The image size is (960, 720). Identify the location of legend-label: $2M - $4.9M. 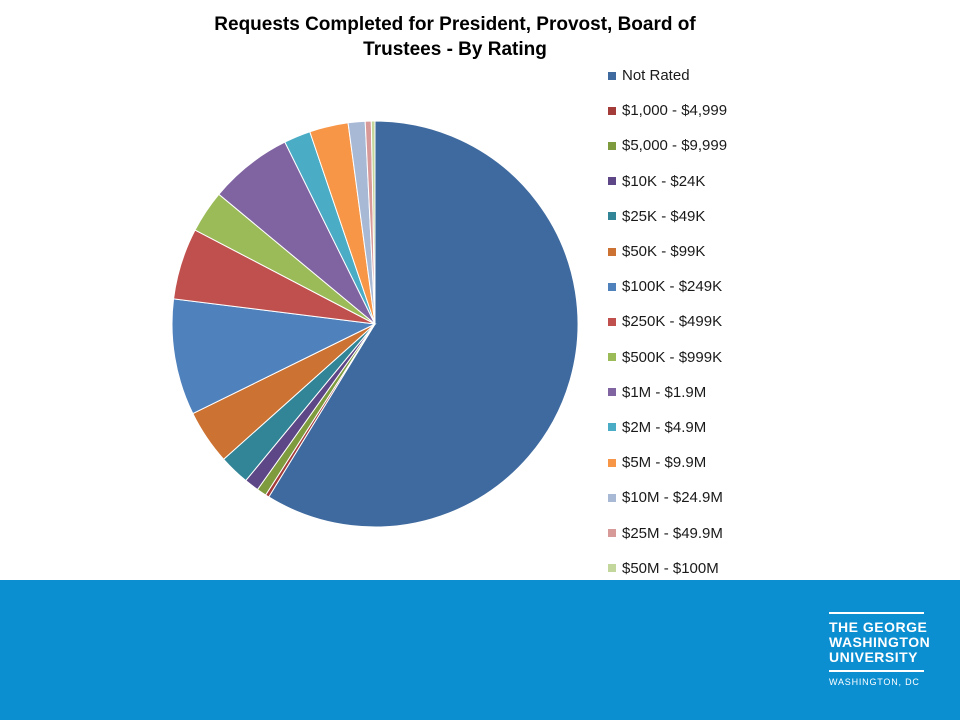
(664, 427).